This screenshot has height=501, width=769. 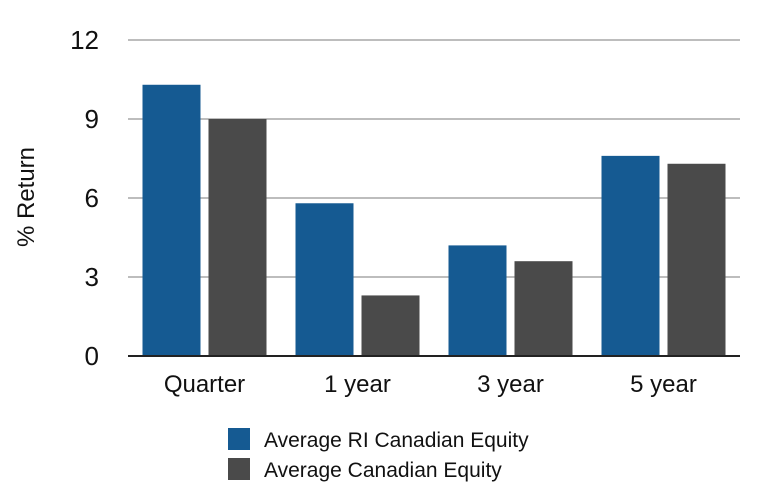 I want to click on y-tick-label: 3, so click(x=92, y=277).